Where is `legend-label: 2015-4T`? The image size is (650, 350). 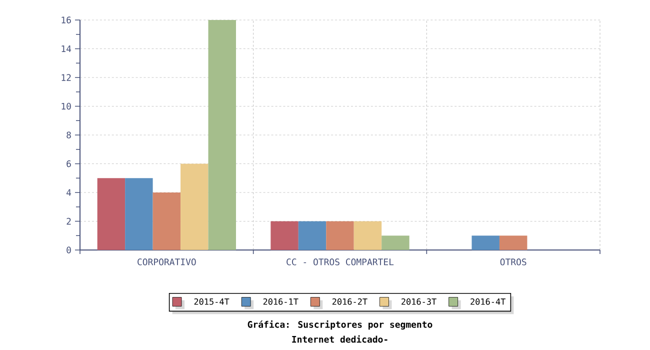
legend-label: 2015-4T is located at coordinates (212, 301).